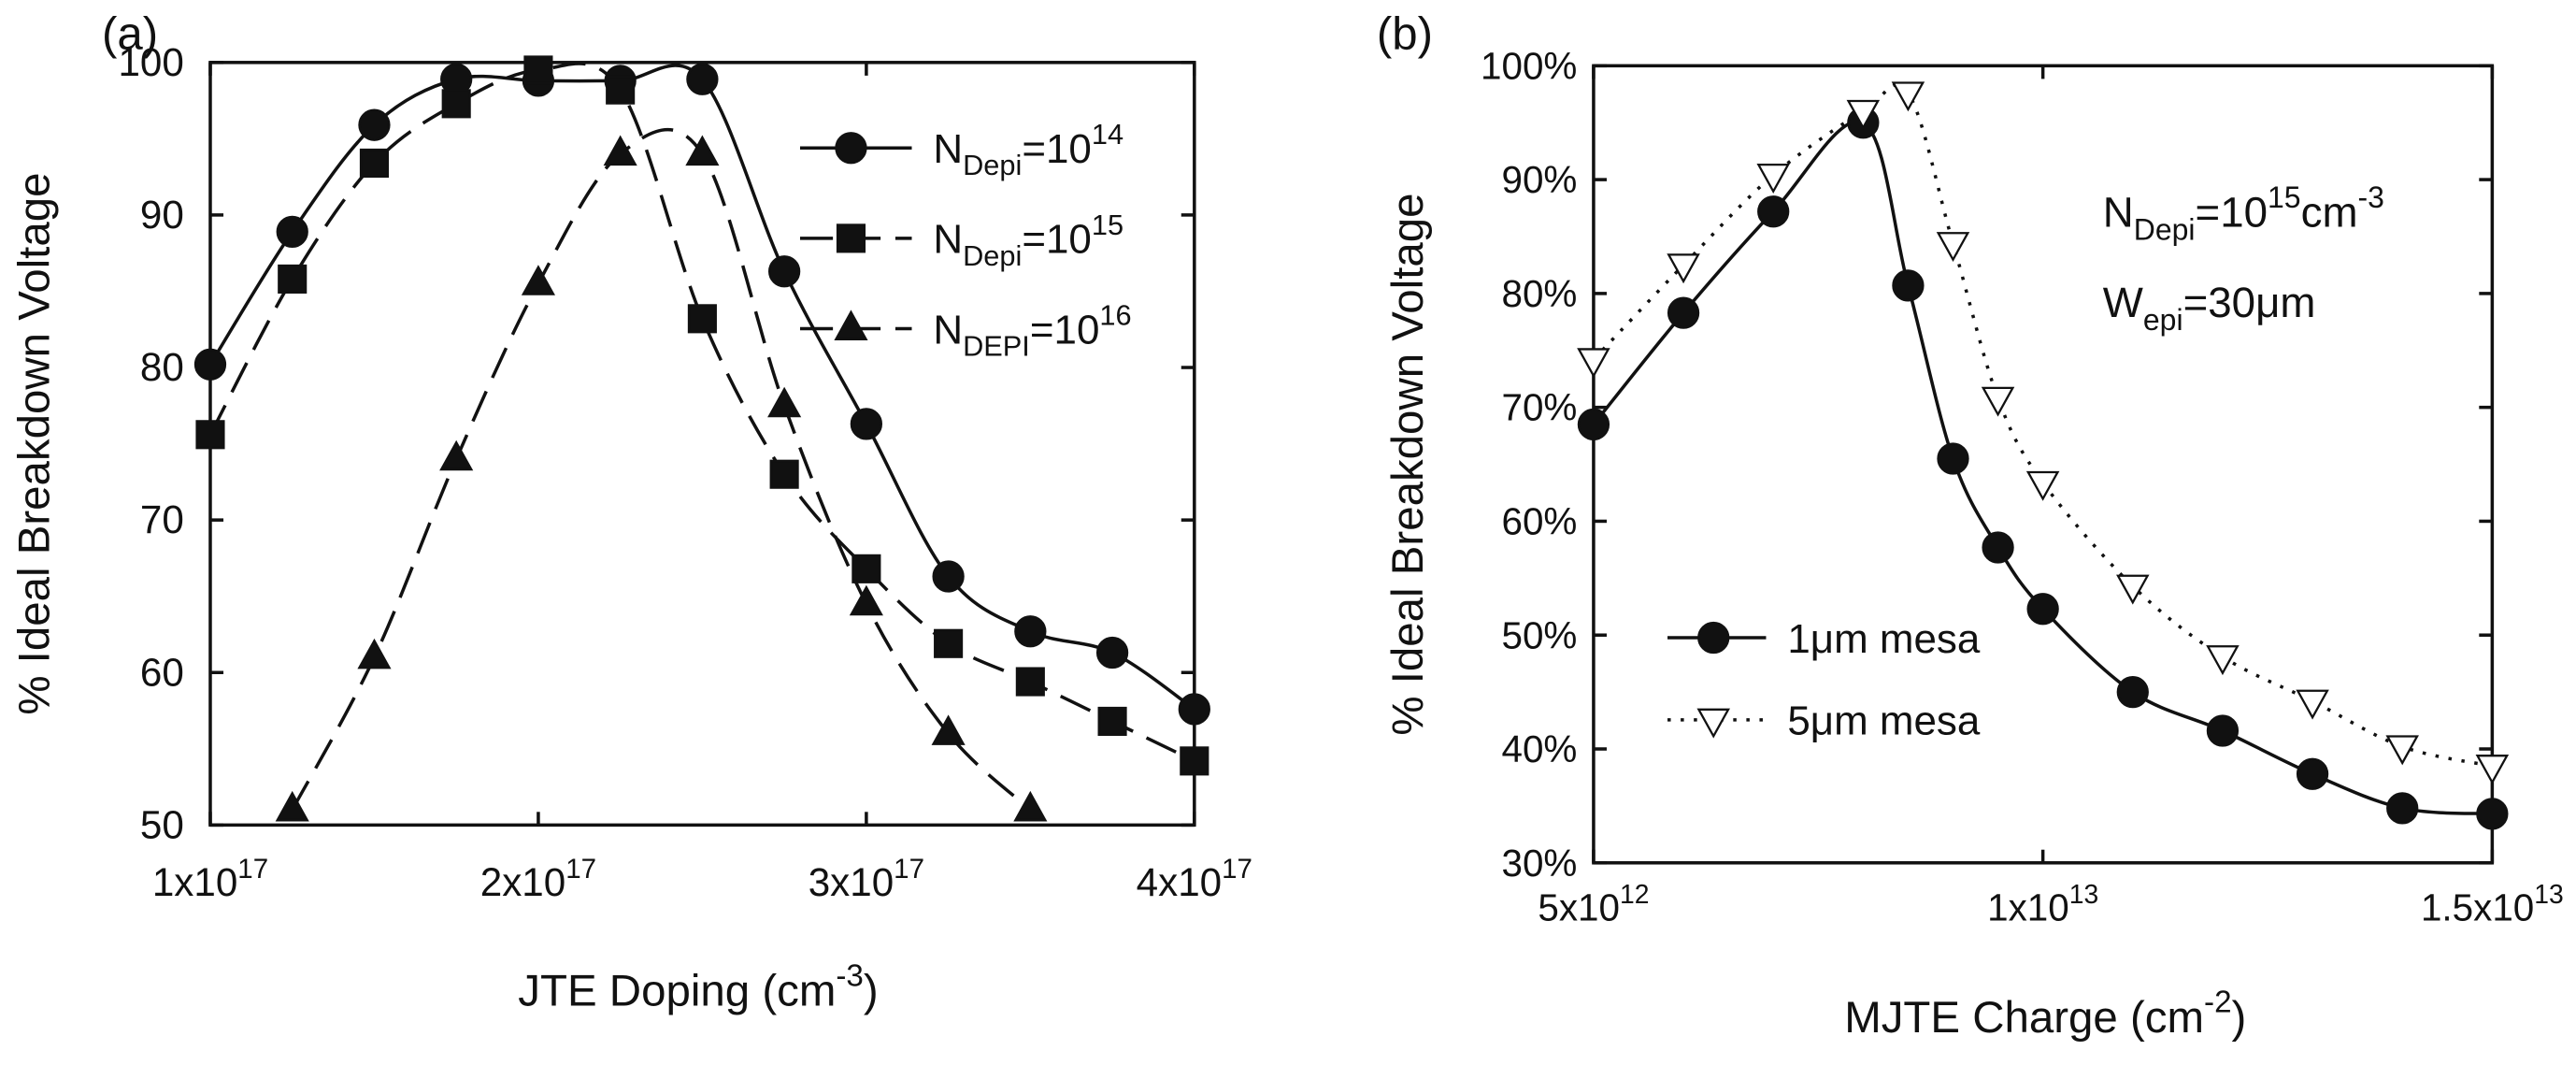  I want to click on x-tick-label: 3x10¹⁷, so click(866, 879).